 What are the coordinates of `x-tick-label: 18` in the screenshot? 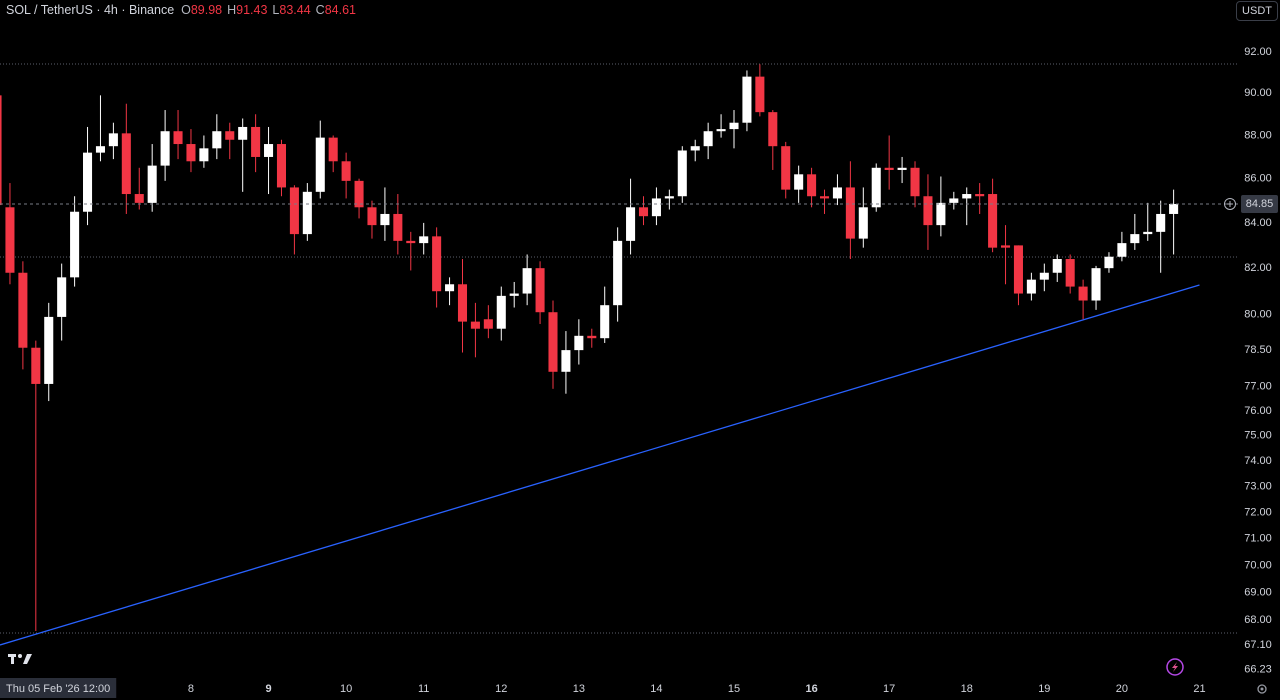 It's located at (967, 689).